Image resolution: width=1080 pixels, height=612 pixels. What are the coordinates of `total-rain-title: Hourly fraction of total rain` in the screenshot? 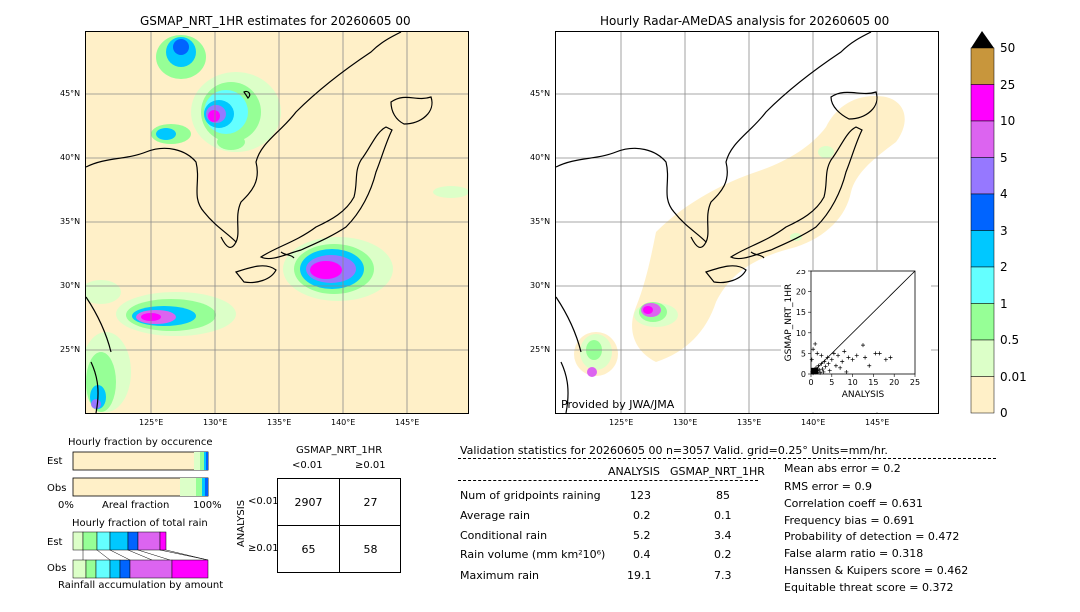 It's located at (140, 523).